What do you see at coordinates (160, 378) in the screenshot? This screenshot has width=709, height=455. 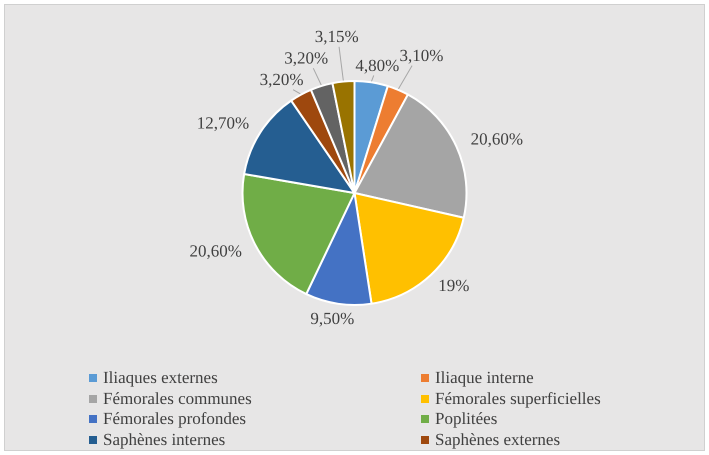 I see `legend-label: Iliaques externes` at bounding box center [160, 378].